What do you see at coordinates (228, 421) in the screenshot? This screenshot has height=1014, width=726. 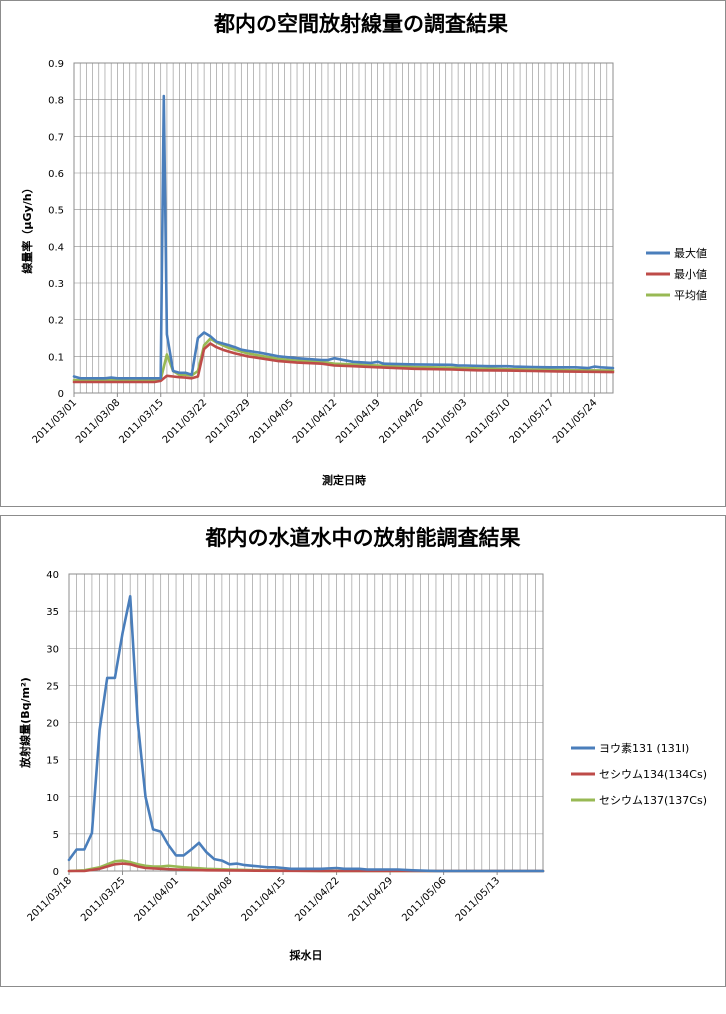 I see `x-tick-label: 2011/03/29` at bounding box center [228, 421].